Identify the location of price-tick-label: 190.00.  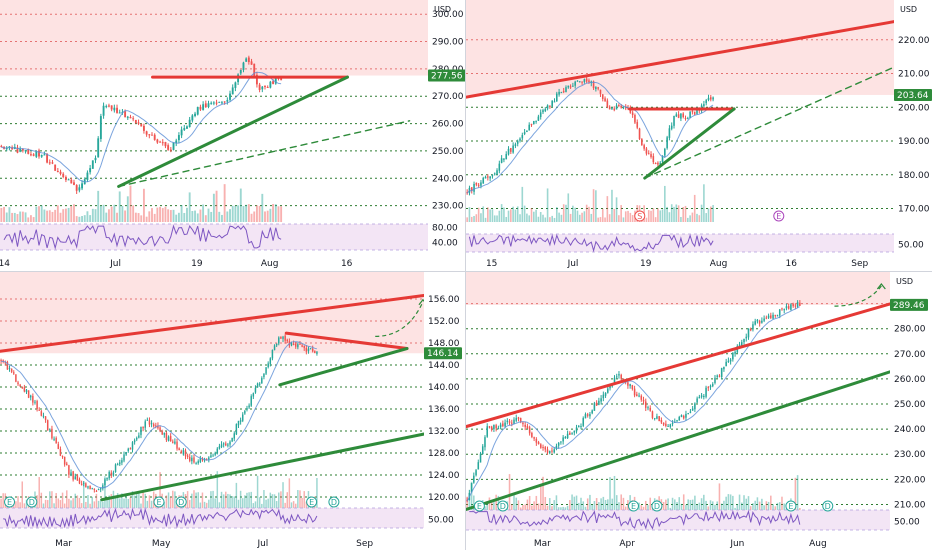
(914, 142).